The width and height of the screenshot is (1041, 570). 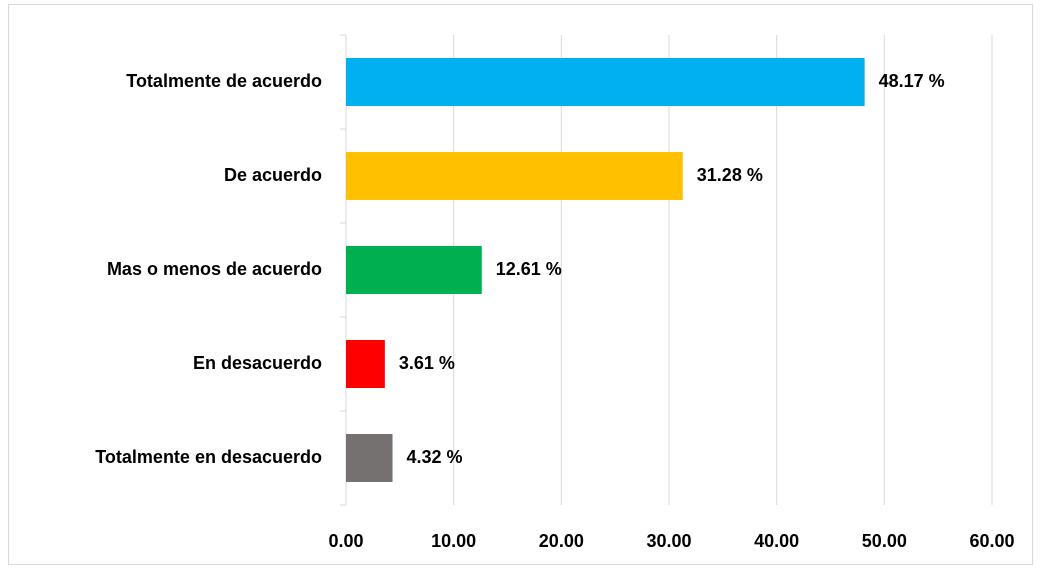 I want to click on y-tick-label: Totalmente de acuerdo, so click(x=224, y=81).